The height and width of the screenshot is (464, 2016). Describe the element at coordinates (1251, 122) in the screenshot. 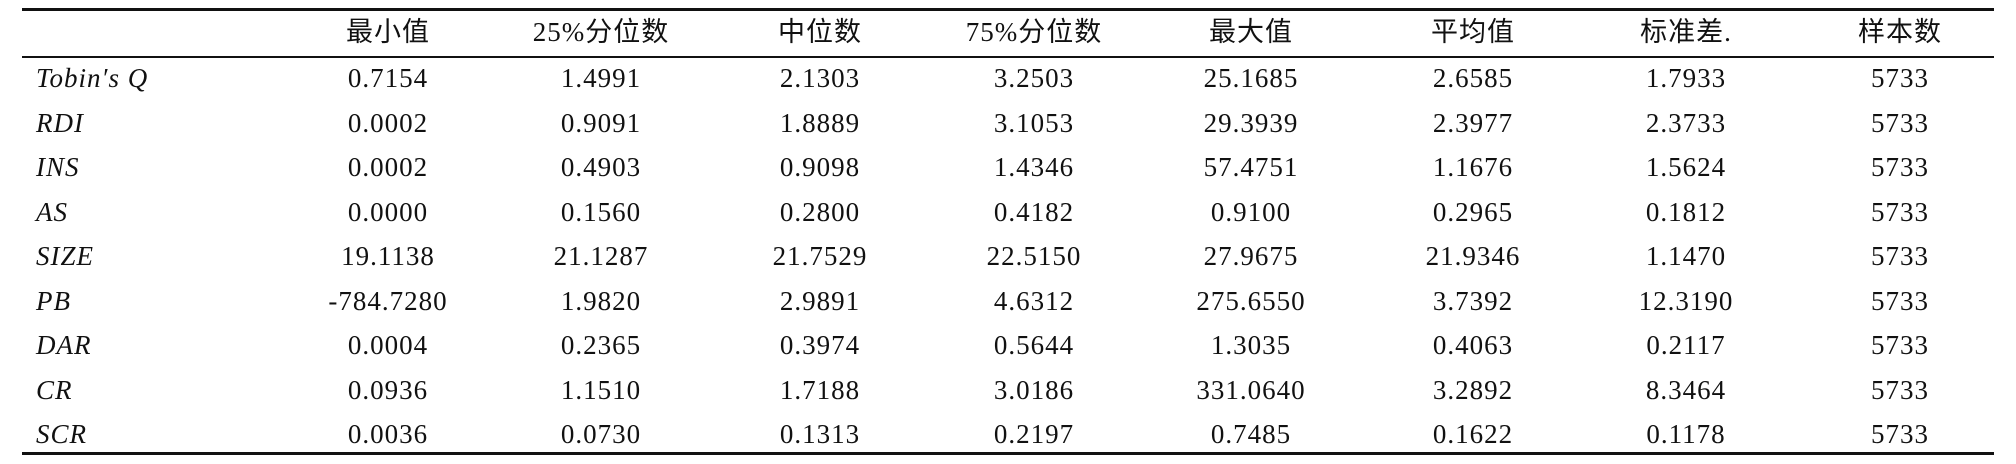

I see `value-cell: 29.3939` at that location.